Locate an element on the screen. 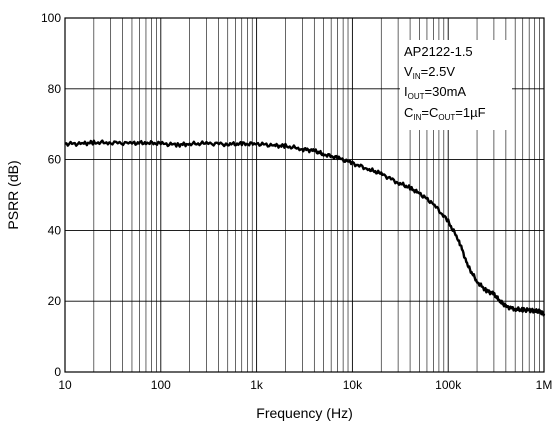  x-tick-label: 100k is located at coordinates (448, 385).